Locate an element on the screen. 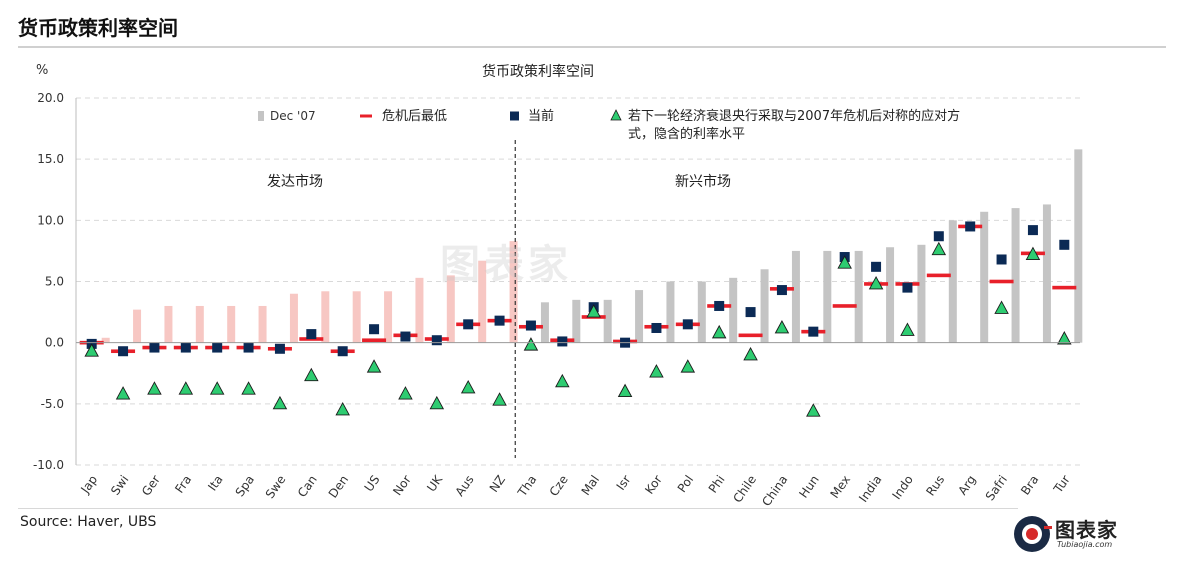 Image resolution: width=1178 pixels, height=562 pixels. square-current-rus is located at coordinates (938, 236).